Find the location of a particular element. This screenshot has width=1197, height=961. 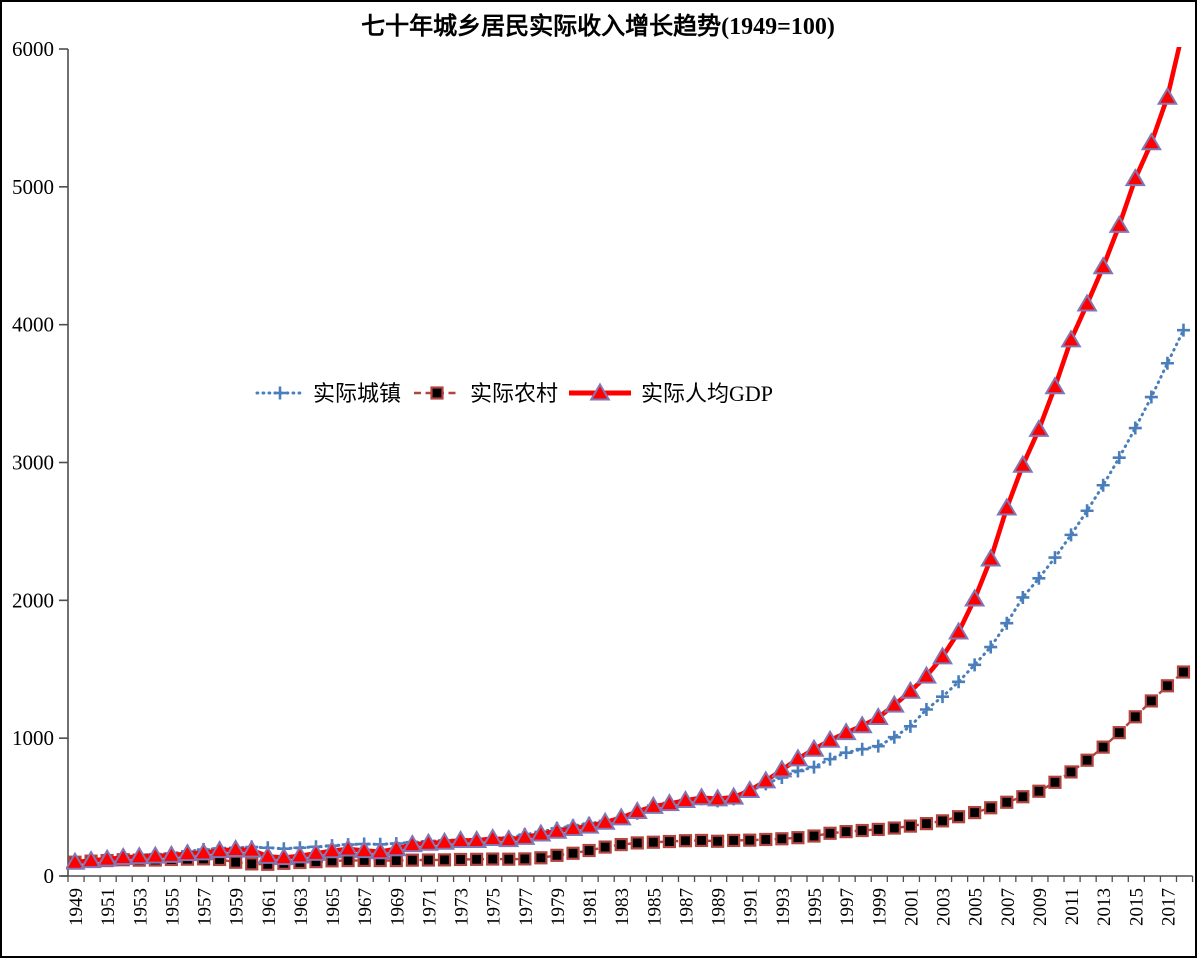

legend-label: 实际农村 is located at coordinates (514, 393).